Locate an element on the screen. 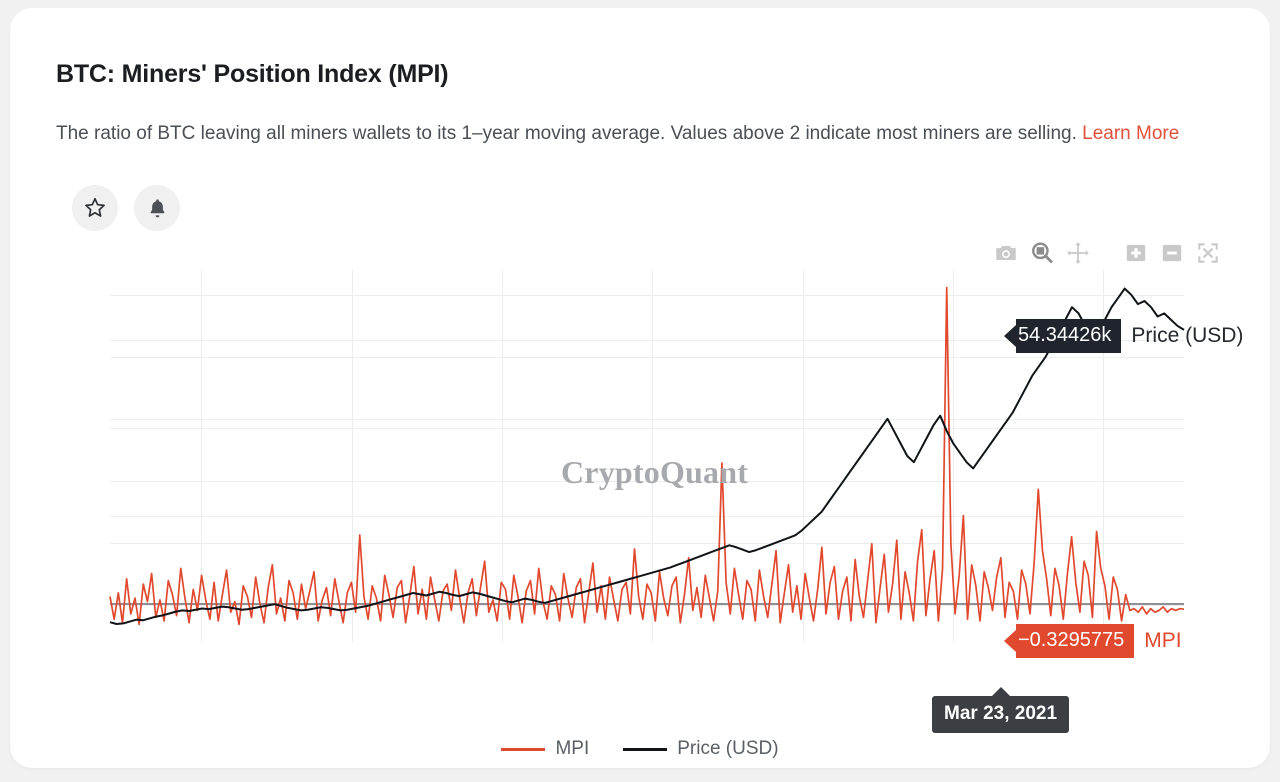 The width and height of the screenshot is (1280, 782). legend-item: MPI is located at coordinates (545, 749).